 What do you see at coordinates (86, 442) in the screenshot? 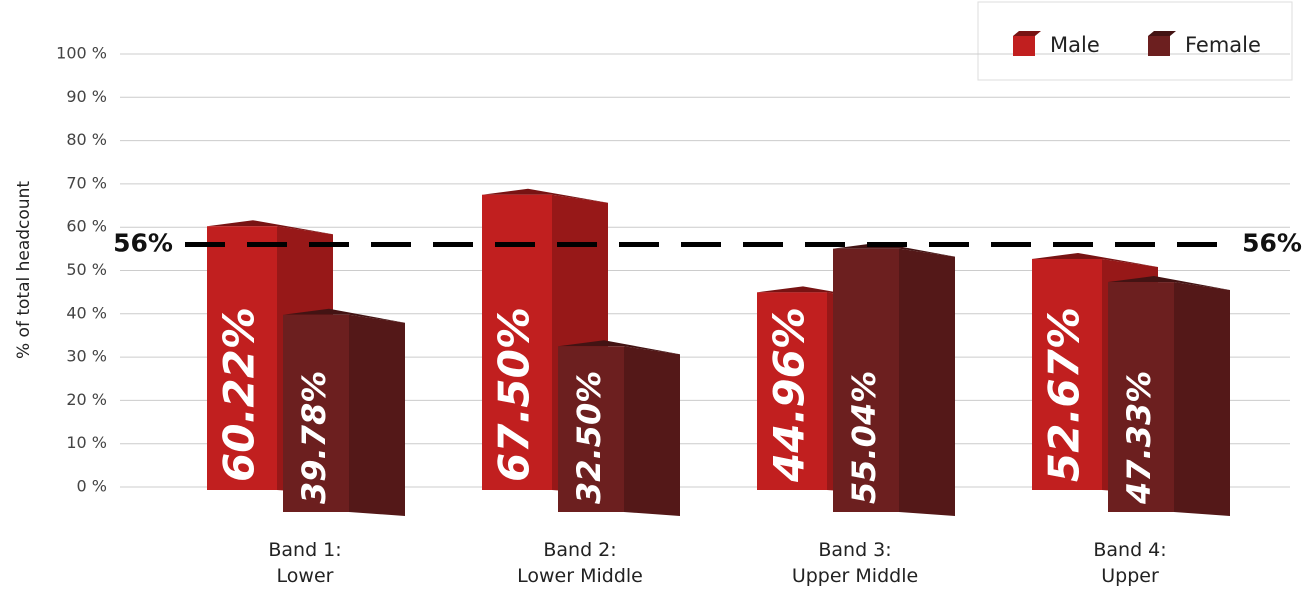
I see `y-tick-label: 10 %` at bounding box center [86, 442].